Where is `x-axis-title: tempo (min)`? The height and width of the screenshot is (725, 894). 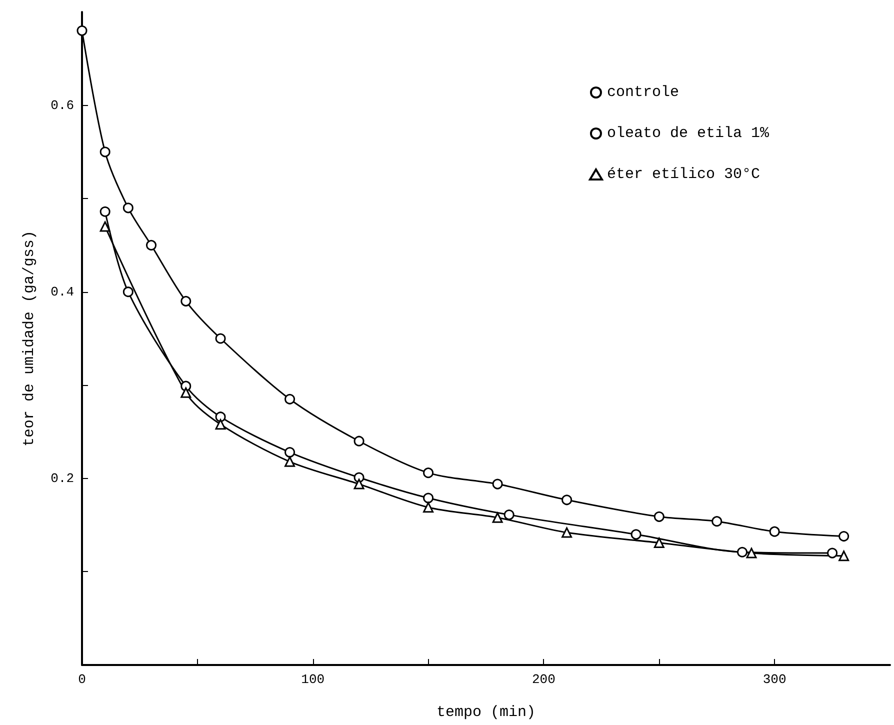
x-axis-title: tempo (min) is located at coordinates (486, 712).